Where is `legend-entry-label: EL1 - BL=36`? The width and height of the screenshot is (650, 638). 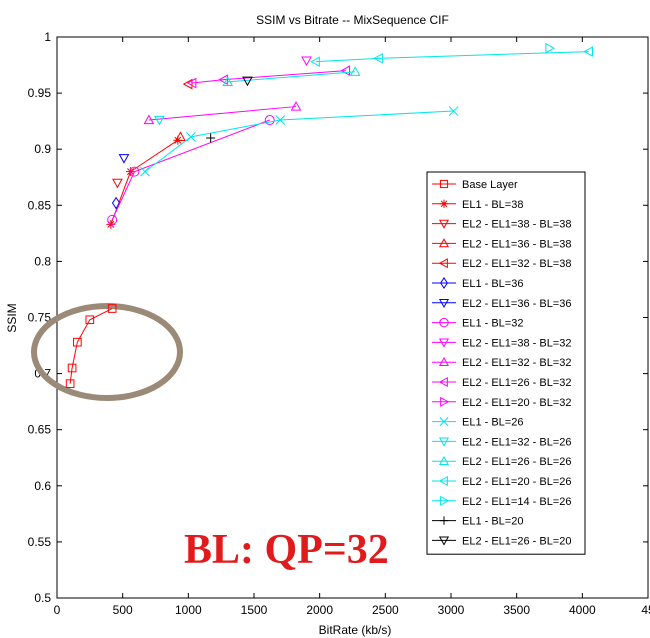 legend-entry-label: EL1 - BL=36 is located at coordinates (492, 284).